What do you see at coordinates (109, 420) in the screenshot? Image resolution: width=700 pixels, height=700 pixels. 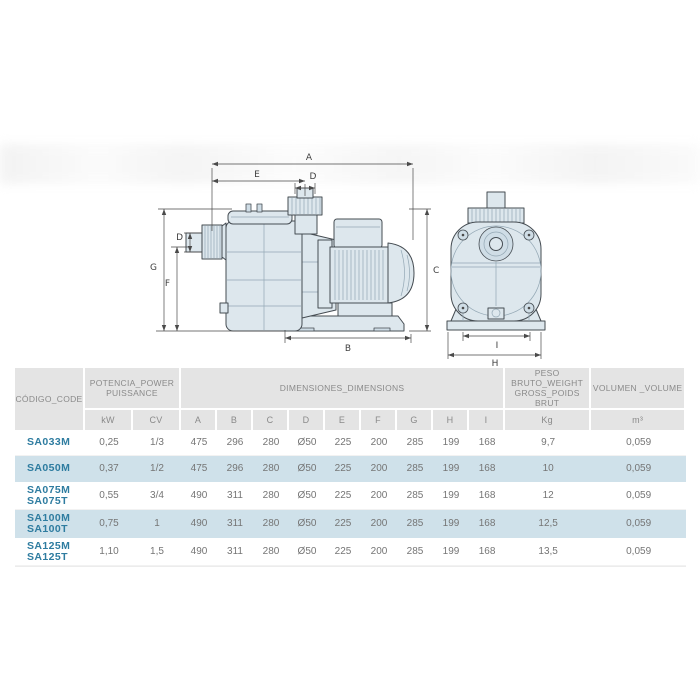 I see `subheader-kw: kW` at bounding box center [109, 420].